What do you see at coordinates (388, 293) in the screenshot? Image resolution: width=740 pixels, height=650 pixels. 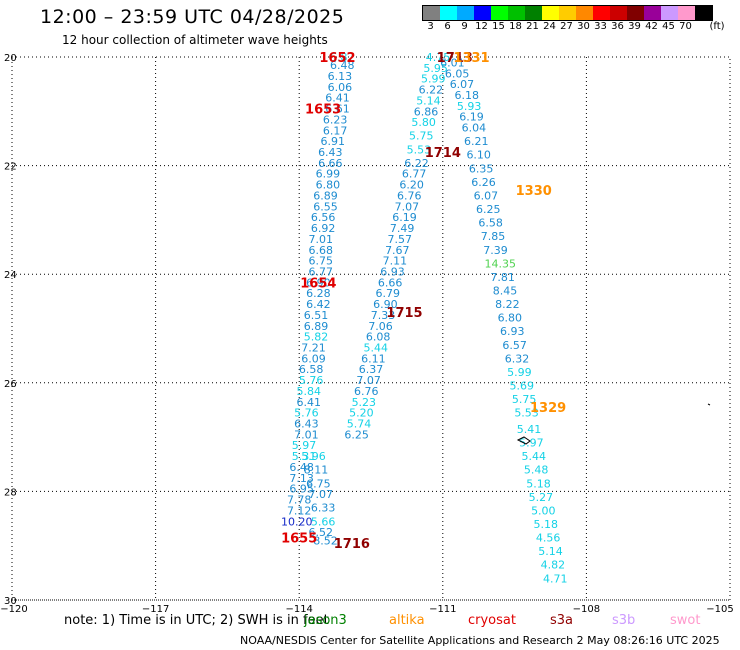 I see `wave-height-label: 6.79` at bounding box center [388, 293].